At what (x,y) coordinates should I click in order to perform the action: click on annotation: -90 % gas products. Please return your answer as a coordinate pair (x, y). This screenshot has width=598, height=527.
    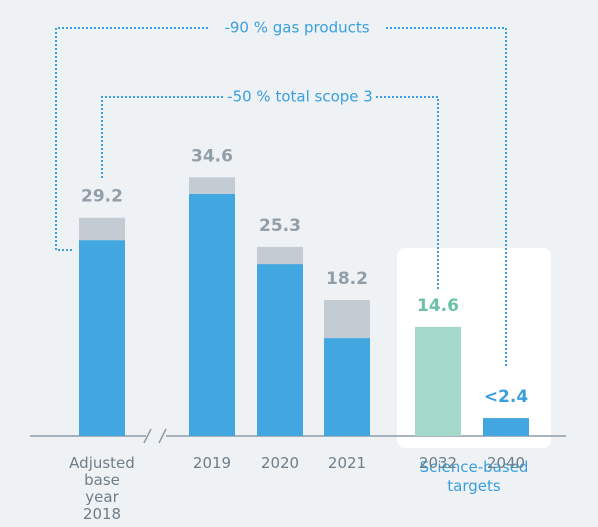
    Looking at the image, I should click on (296, 28).